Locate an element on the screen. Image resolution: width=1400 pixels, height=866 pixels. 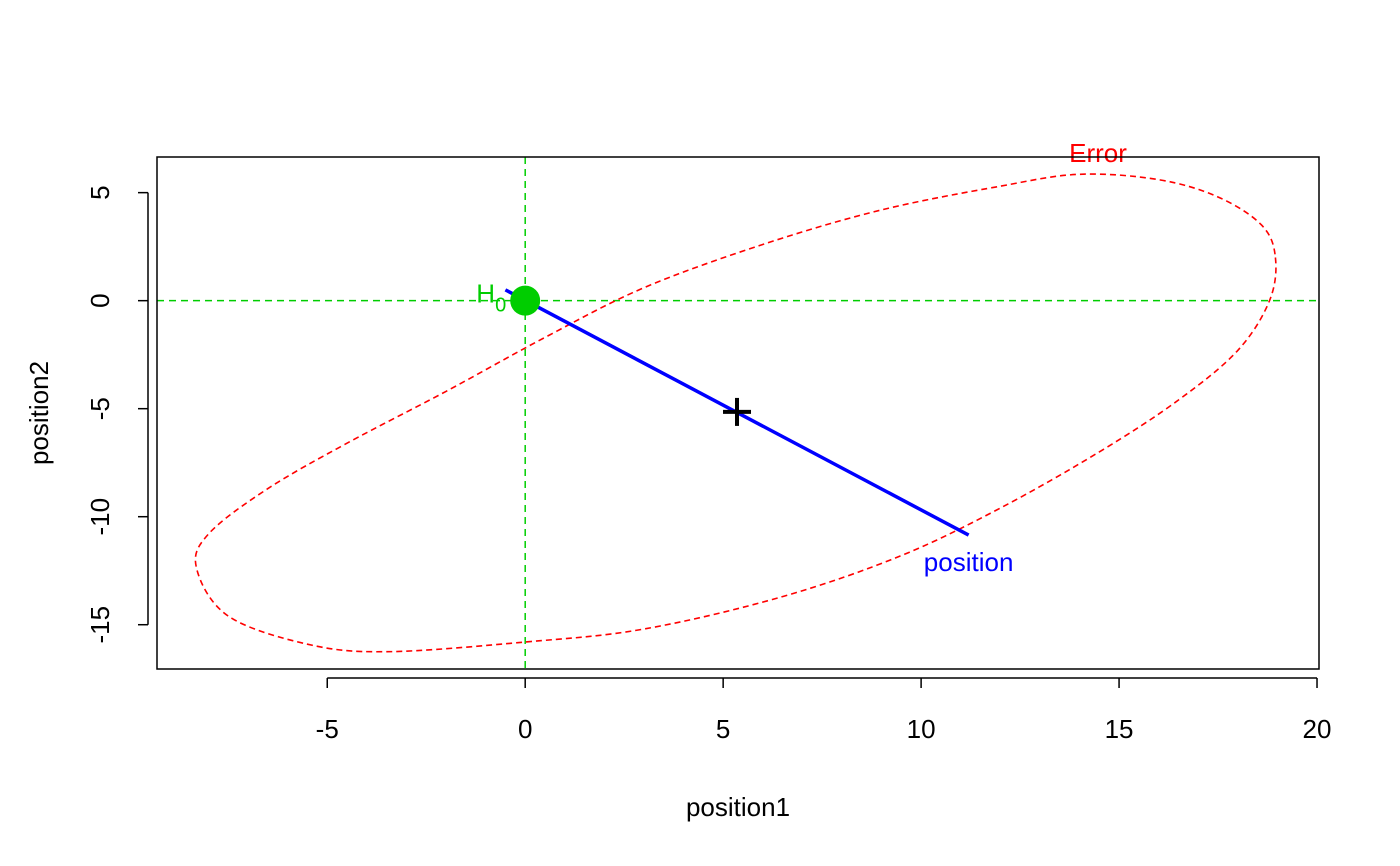
x-tick-label: -5 is located at coordinates (327, 729).